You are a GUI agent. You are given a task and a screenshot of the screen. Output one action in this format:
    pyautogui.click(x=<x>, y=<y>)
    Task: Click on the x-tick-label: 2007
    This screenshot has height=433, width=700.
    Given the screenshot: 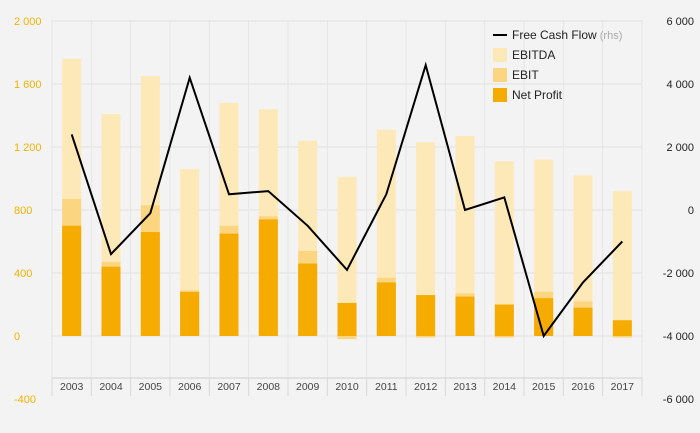 What is the action you would take?
    pyautogui.click(x=229, y=387)
    